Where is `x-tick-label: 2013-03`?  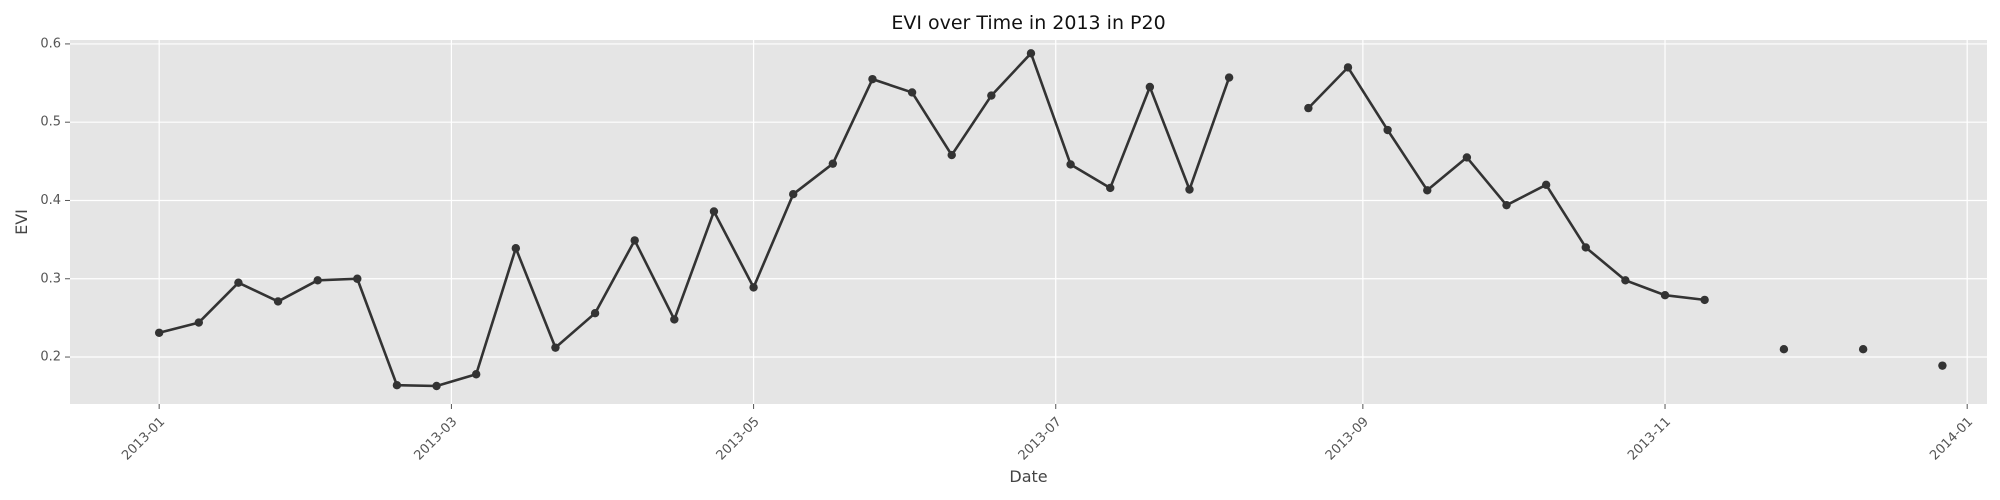
x-tick-label: 2013-03 is located at coordinates (435, 438).